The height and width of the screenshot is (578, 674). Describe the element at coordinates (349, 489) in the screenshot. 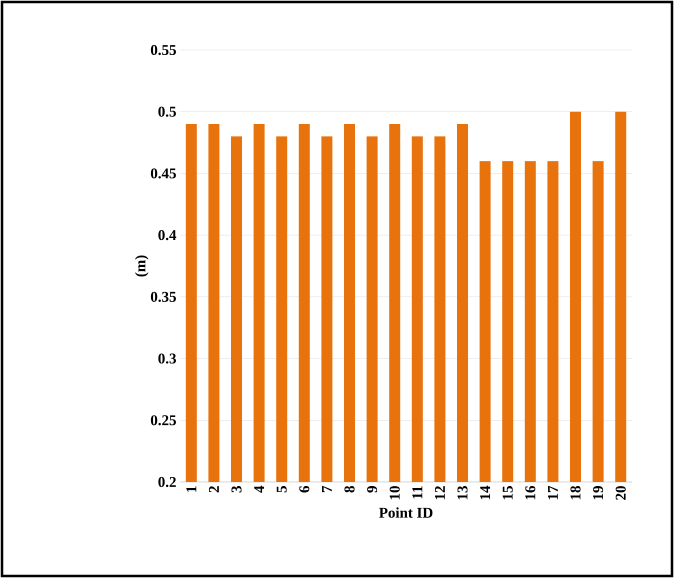

I see `x-tick-label: 8` at that location.